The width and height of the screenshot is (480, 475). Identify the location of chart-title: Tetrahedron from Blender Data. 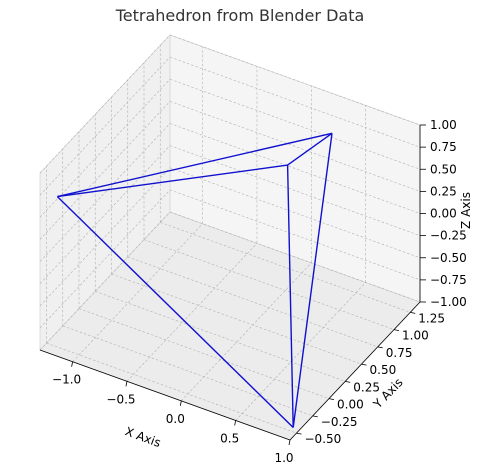
(240, 15).